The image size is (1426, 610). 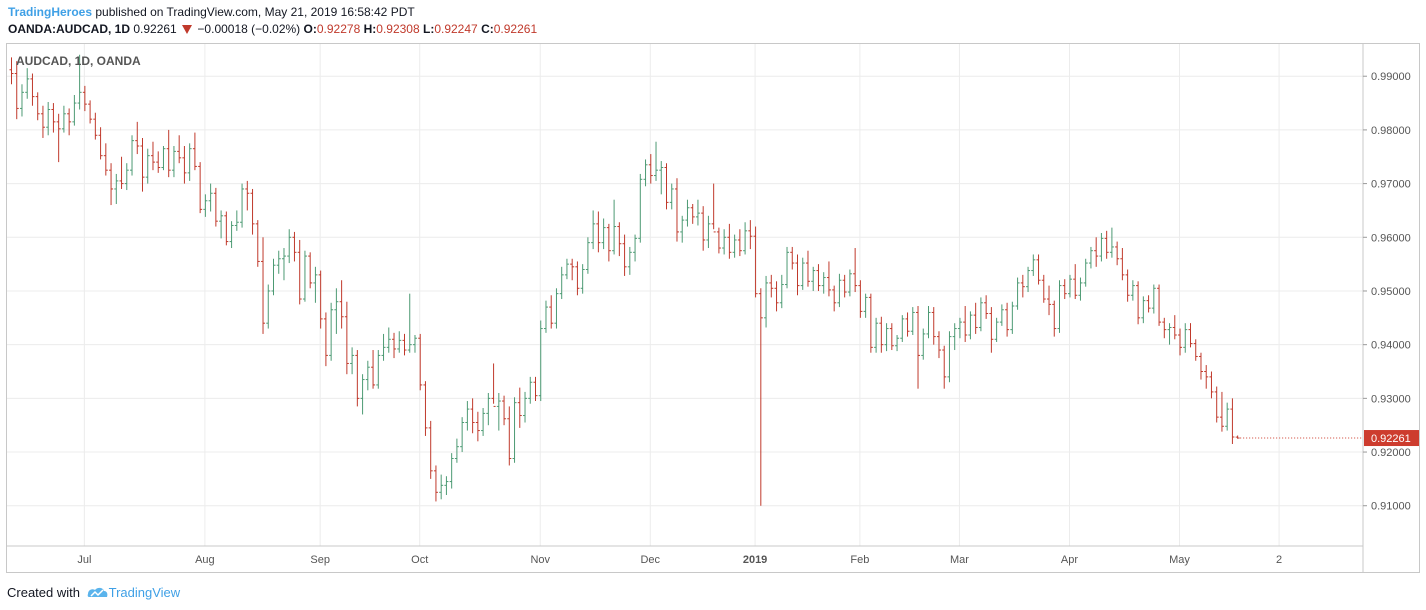 I want to click on tradingview-link: TradingView, so click(x=144, y=592).